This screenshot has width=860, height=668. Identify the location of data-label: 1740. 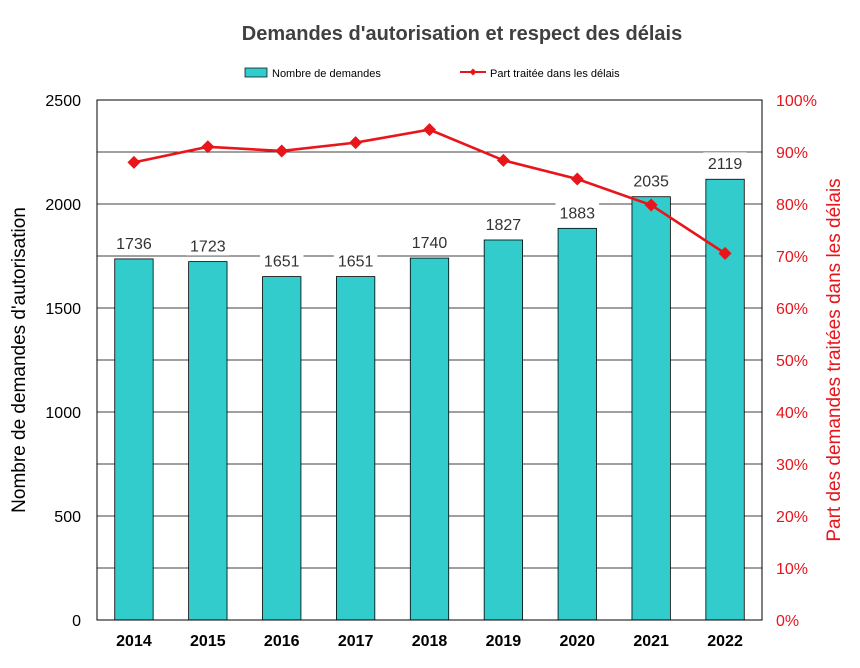
(430, 243).